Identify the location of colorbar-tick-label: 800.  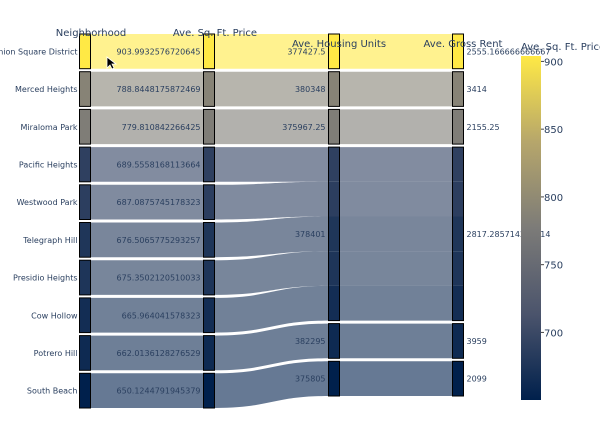
(553, 198).